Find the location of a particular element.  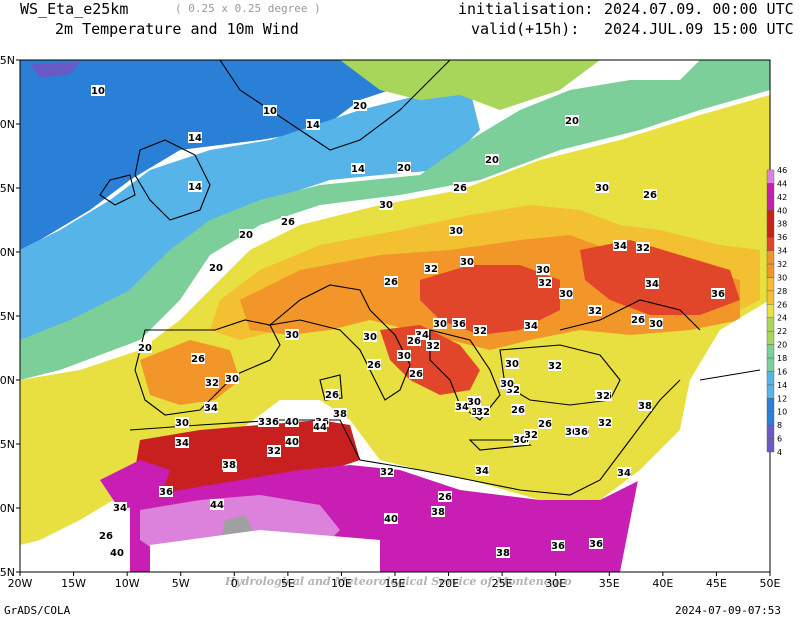

x-tick-label: 10E is located at coordinates (341, 583).